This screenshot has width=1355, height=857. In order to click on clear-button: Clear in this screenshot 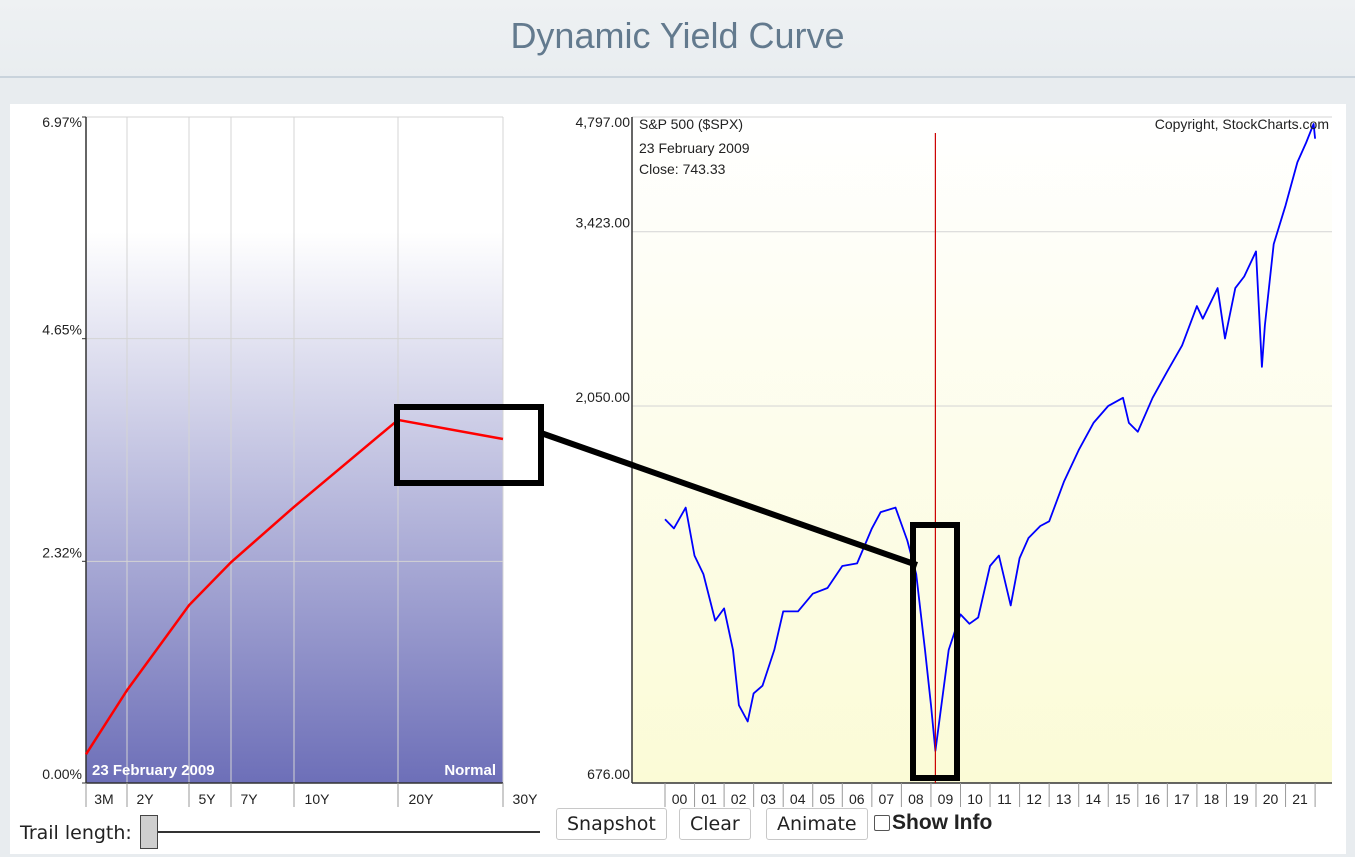, I will do `click(715, 824)`.